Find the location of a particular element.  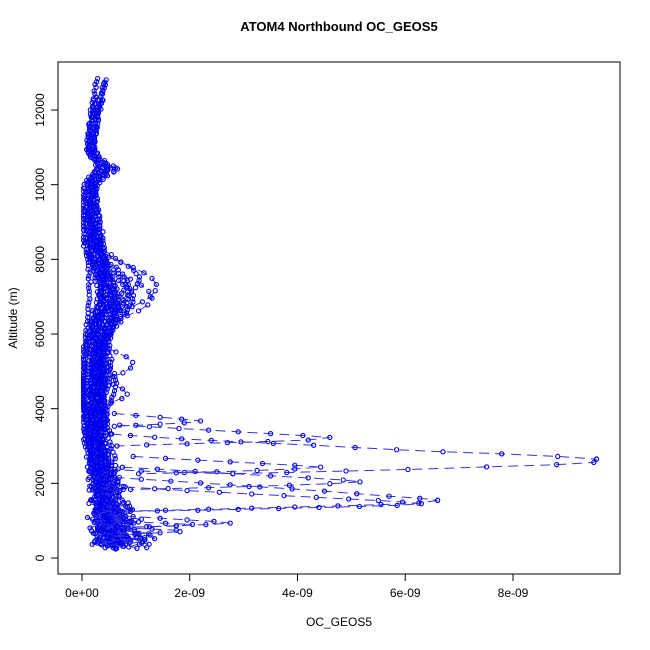

loop-4450m-point is located at coordinates (122, 398).